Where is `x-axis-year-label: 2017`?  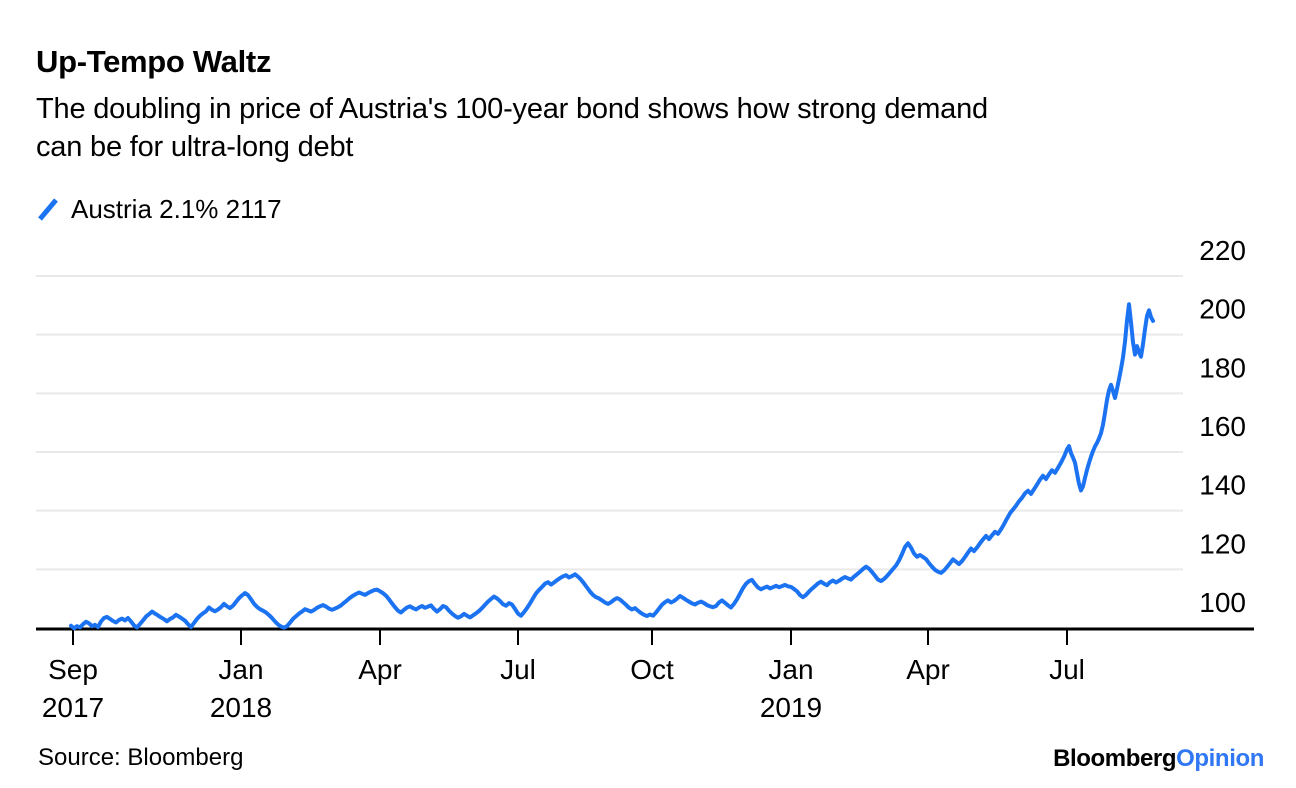 x-axis-year-label: 2017 is located at coordinates (73, 707).